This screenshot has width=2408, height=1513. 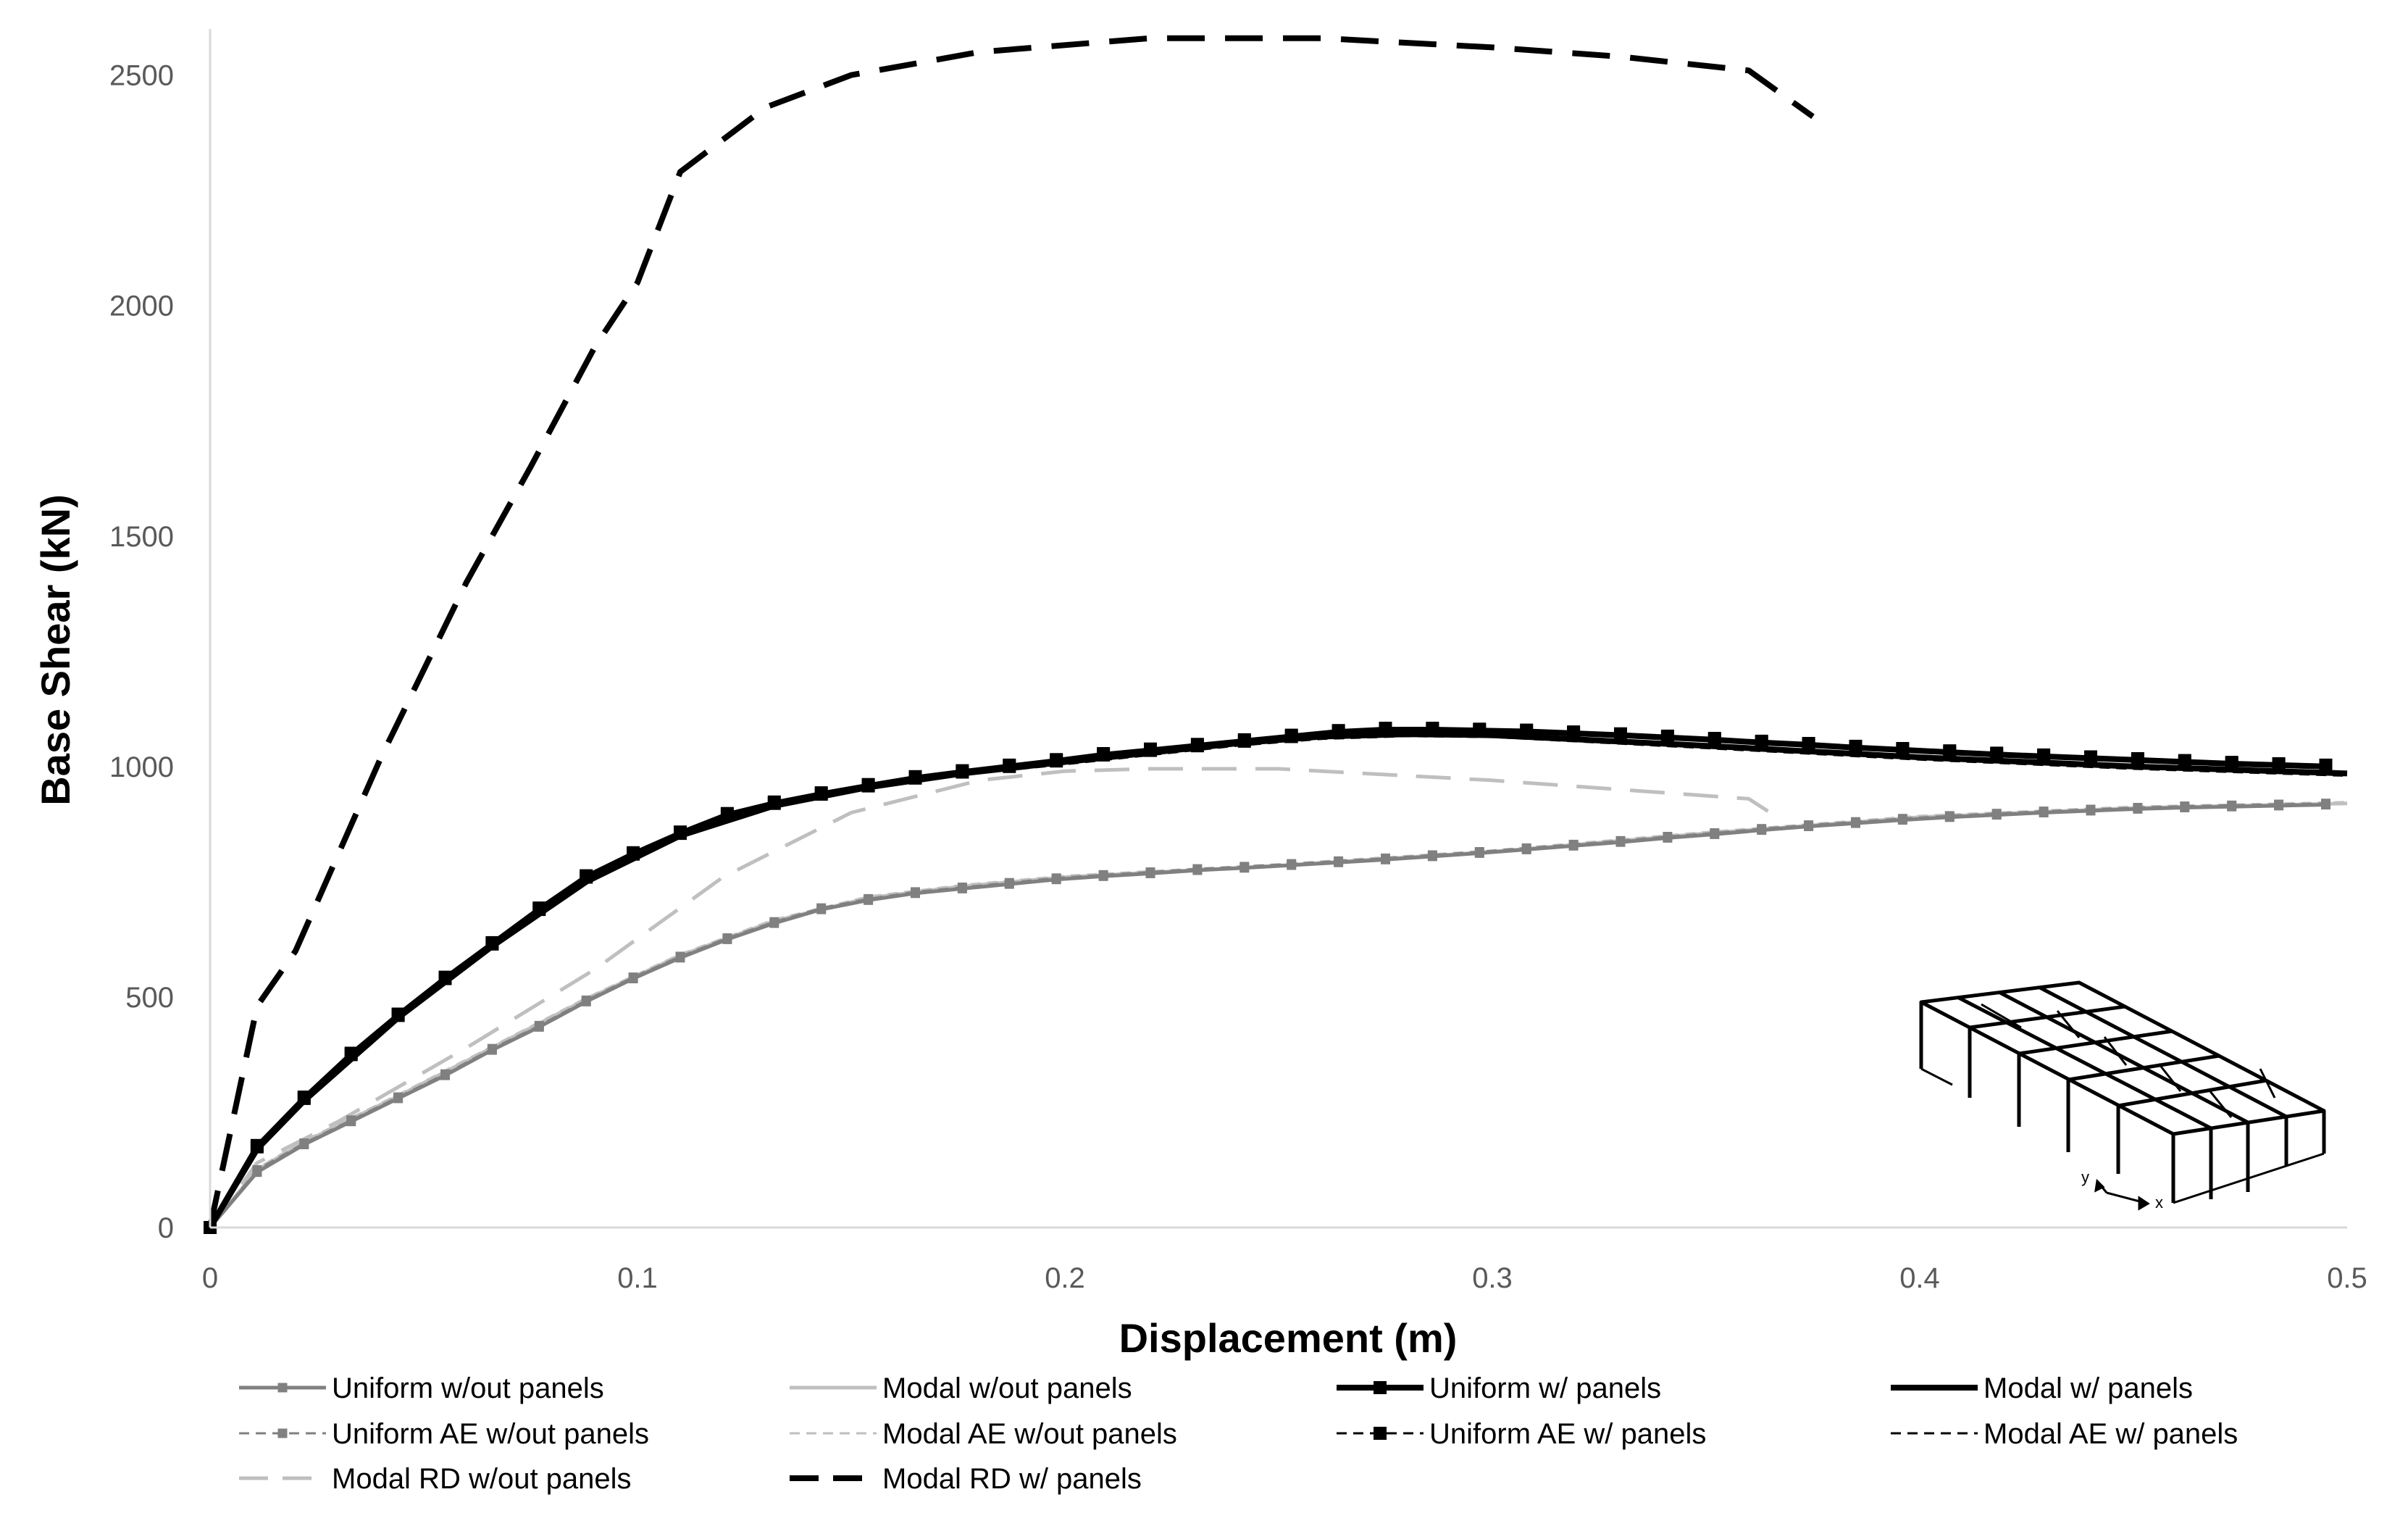 What do you see at coordinates (141, 537) in the screenshot?
I see `y-tick-label: 1500` at bounding box center [141, 537].